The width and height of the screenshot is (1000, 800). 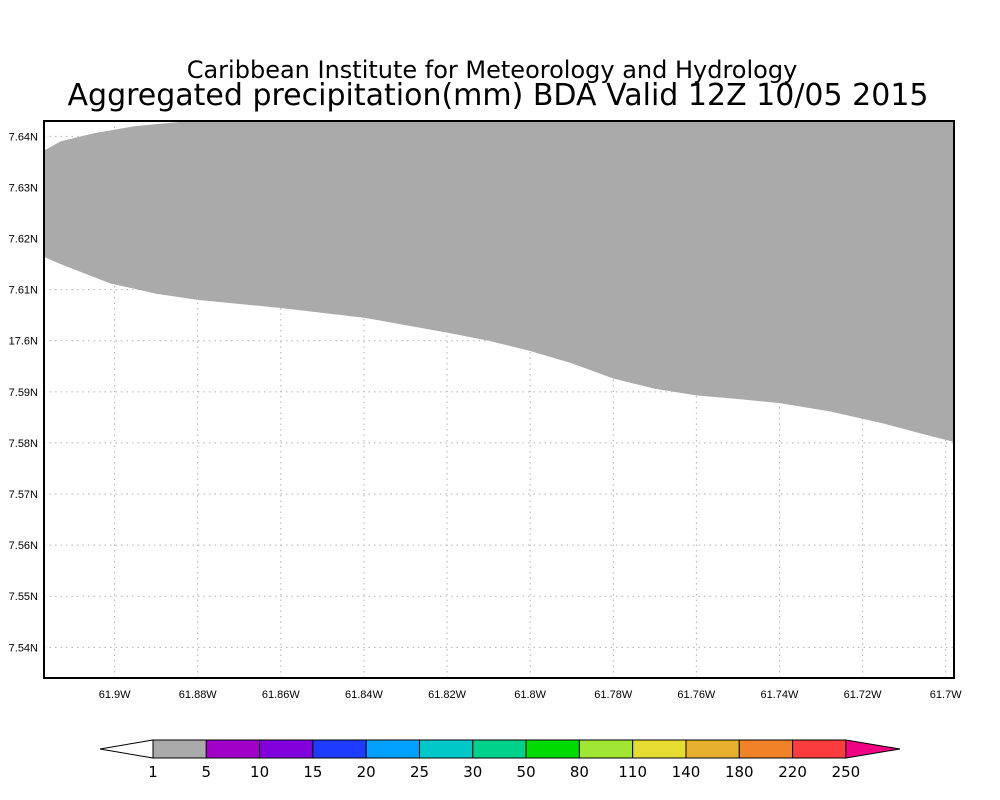 I want to click on lat-tick-label: 7.61N, so click(x=23, y=291).